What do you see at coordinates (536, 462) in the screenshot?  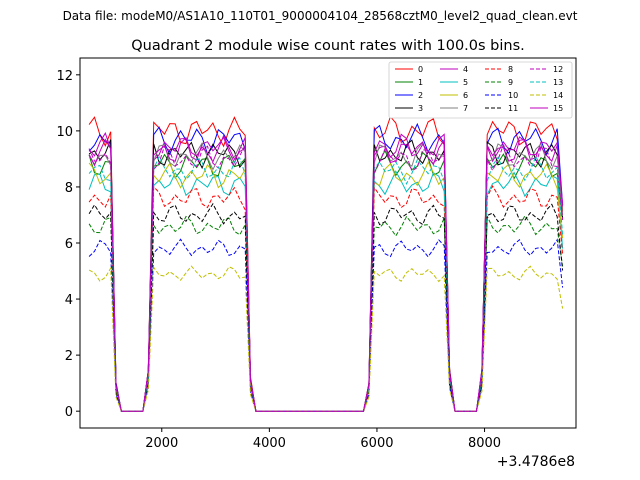 I see `x-offset-label: +3.4786e8` at bounding box center [536, 462].